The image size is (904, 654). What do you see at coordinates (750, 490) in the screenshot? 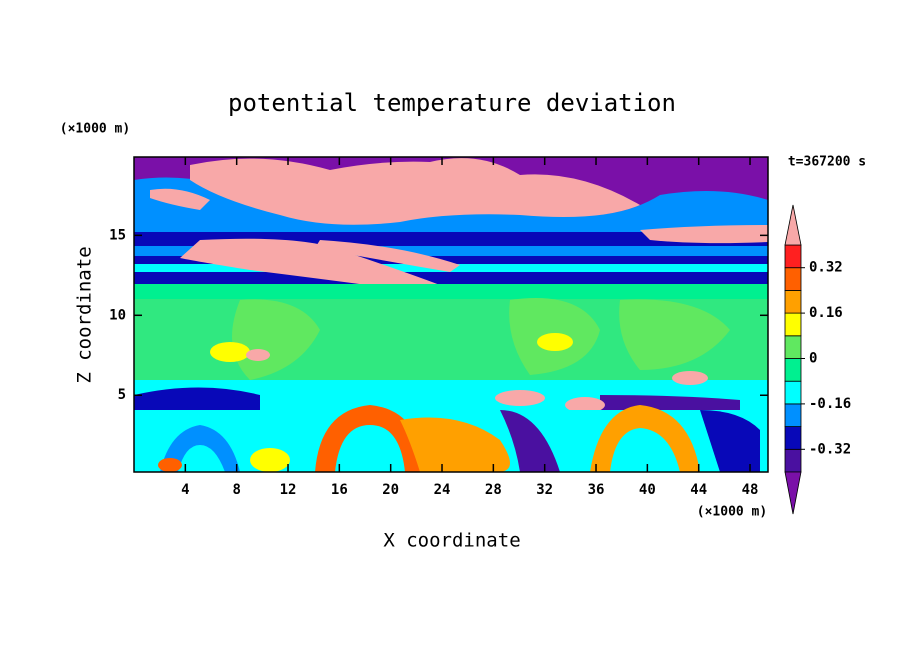
I see `x-tick-label: 48` at bounding box center [750, 490].